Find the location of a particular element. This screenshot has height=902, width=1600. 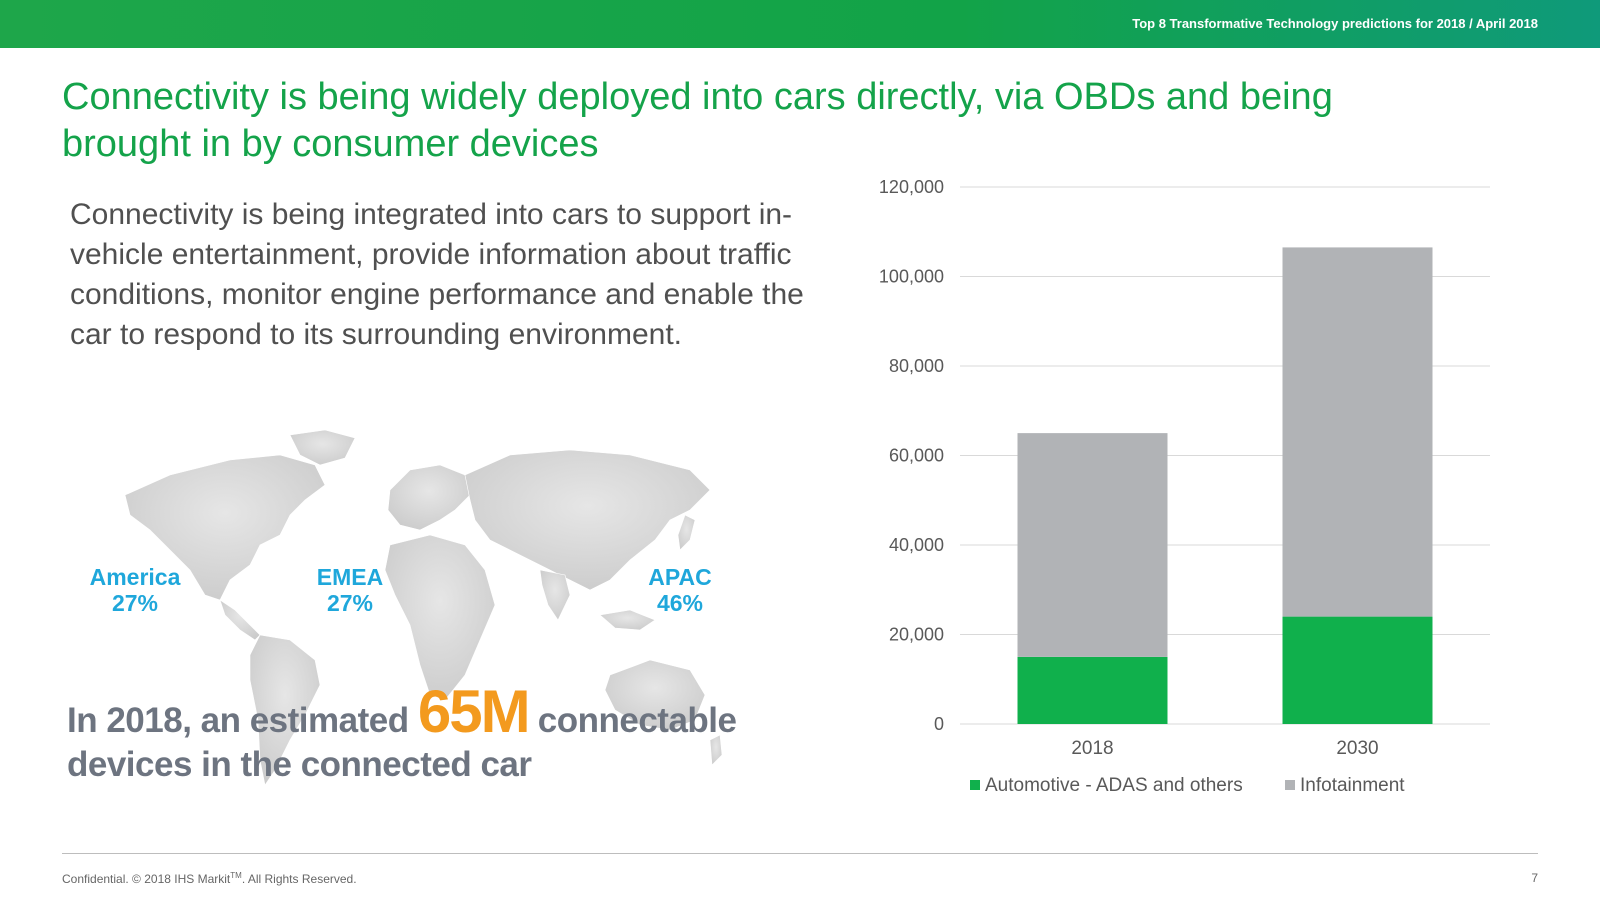

region-name: EMEA is located at coordinates (350, 577).